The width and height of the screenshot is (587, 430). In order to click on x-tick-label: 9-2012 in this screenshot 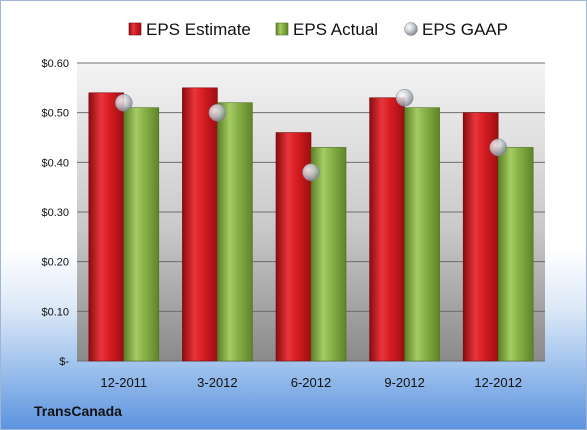, I will do `click(404, 382)`.